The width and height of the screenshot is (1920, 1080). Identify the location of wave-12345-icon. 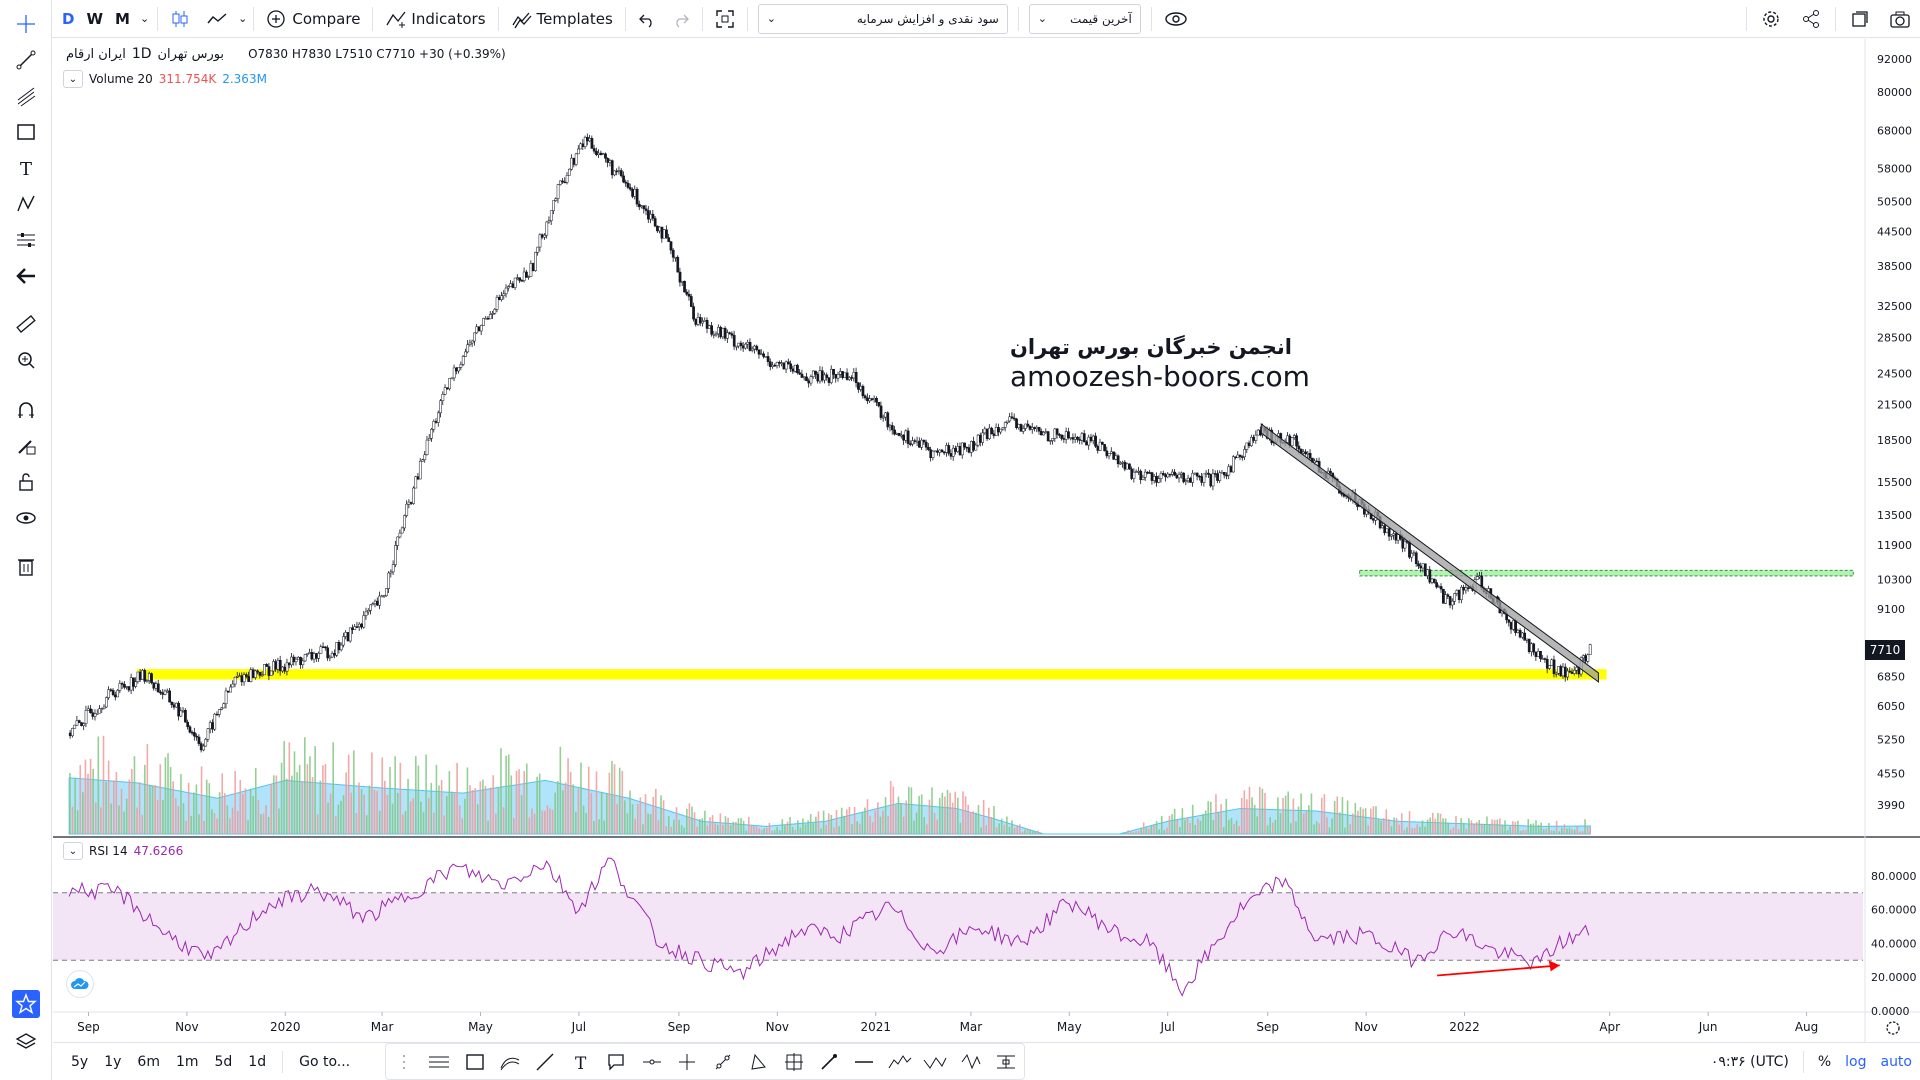
(900, 1062).